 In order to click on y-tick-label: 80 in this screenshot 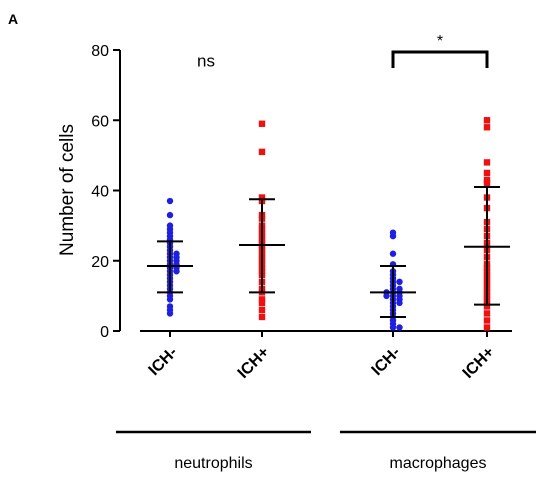, I will do `click(100, 51)`.